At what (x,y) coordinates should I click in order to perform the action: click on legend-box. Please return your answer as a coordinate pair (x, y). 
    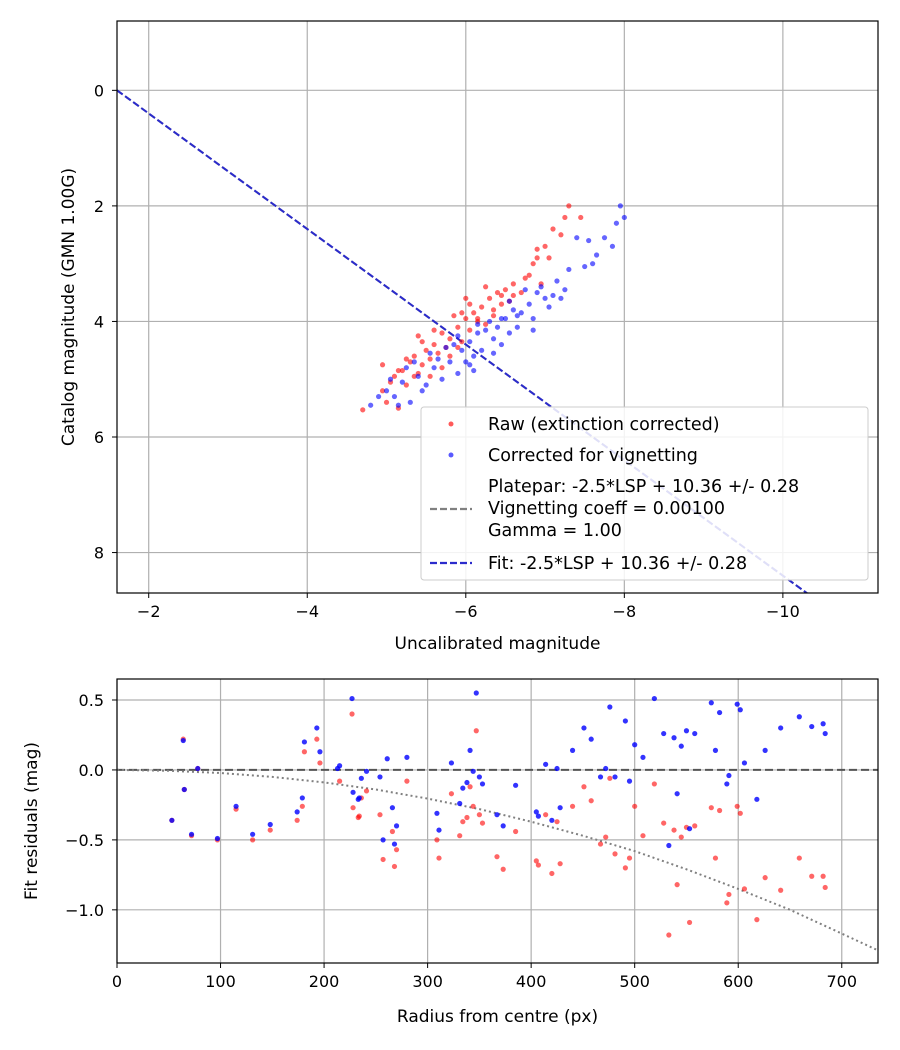
    Looking at the image, I should click on (644, 493).